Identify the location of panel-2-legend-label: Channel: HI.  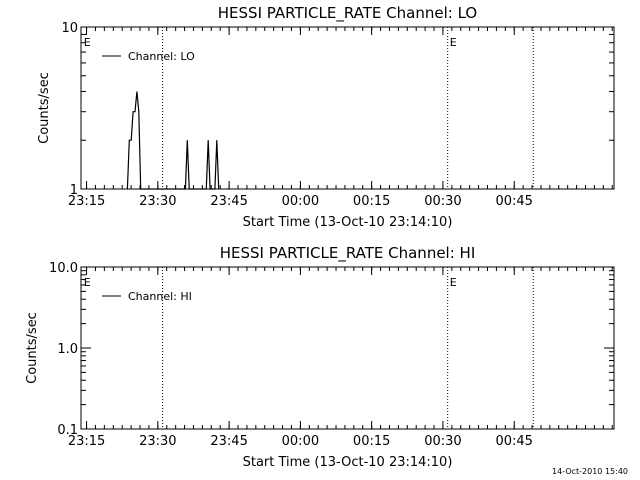
(160, 296).